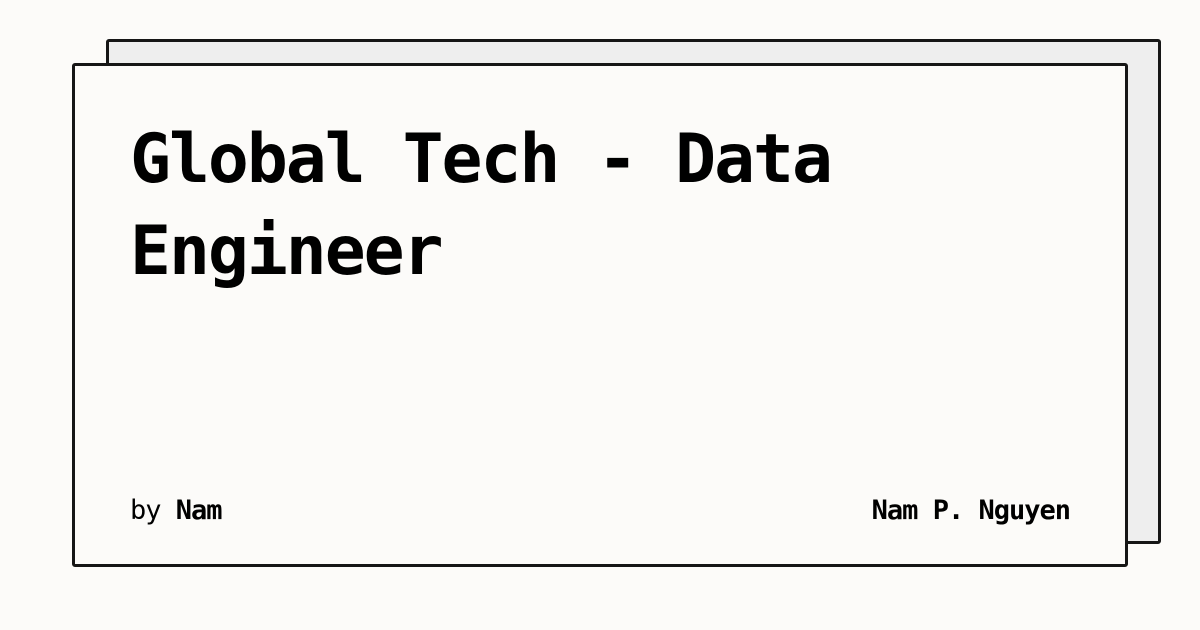 This screenshot has width=1200, height=630. I want to click on site-name: Nam P. Nguyen, so click(971, 510).